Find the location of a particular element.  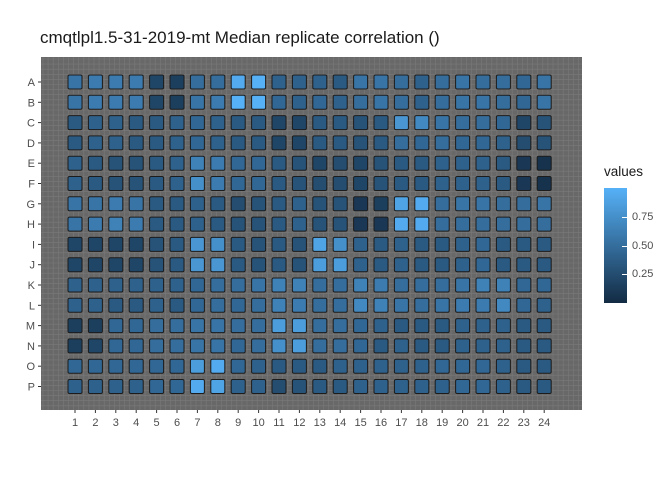

x-axis: 1 2 3 4 5 6 7 8 9 10 11 12 13 14 15 16 17 18 19 20 21 22 23 24 is located at coordinates (311, 419).